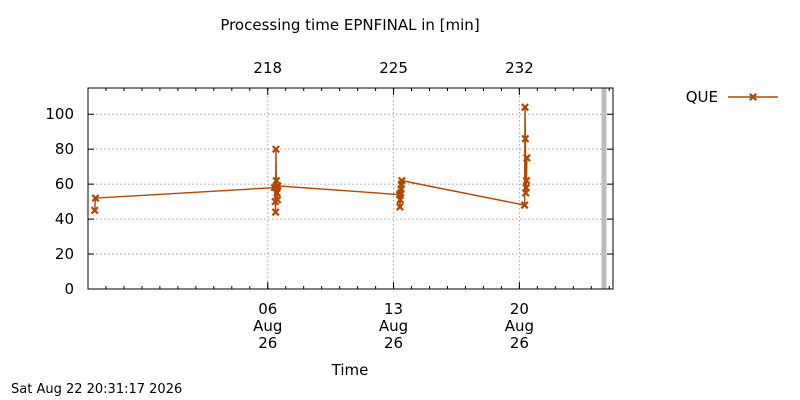 The height and width of the screenshot is (400, 800). I want to click on y-tick-label: 20, so click(64, 254).